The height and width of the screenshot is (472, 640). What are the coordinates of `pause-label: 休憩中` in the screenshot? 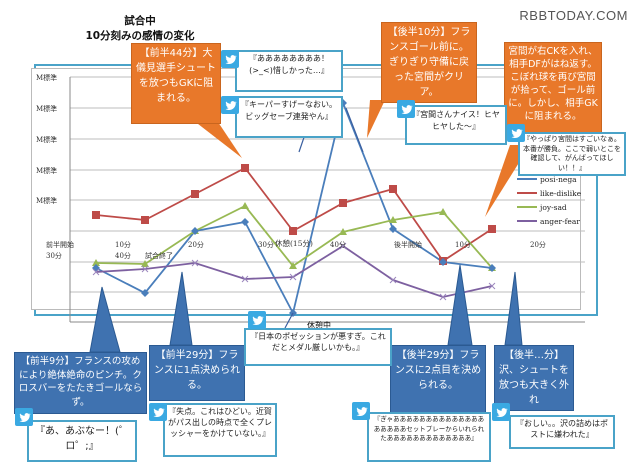 It's located at (319, 325).